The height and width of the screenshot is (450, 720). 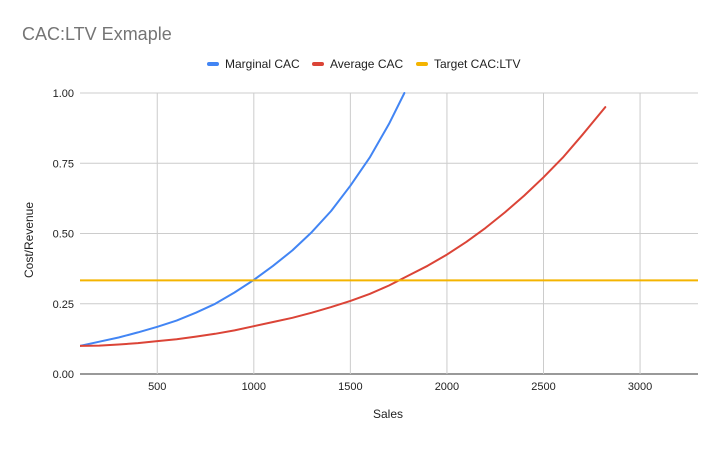 I want to click on x-tick-label: 3000, so click(x=640, y=387).